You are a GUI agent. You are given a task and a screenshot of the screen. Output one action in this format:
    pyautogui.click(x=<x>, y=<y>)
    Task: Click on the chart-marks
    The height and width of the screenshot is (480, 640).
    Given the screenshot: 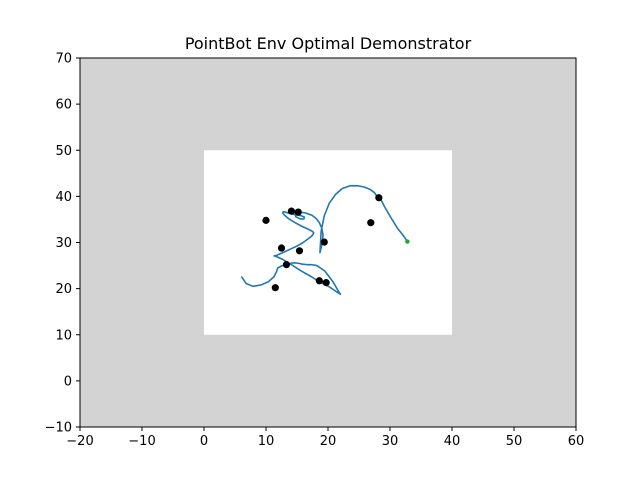 What is the action you would take?
    pyautogui.click(x=325, y=239)
    